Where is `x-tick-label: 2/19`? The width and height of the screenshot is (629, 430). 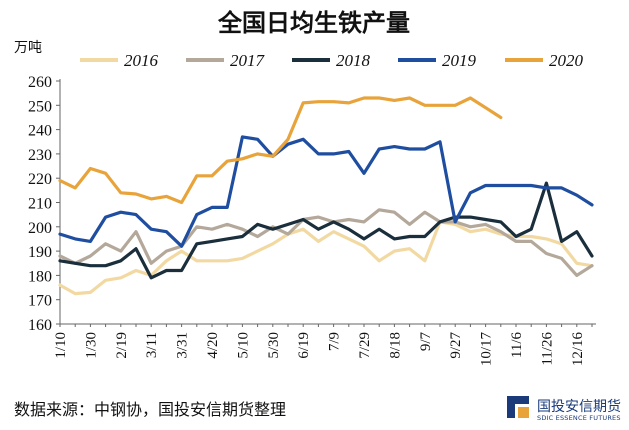
x-tick-label: 2/19 is located at coordinates (122, 345).